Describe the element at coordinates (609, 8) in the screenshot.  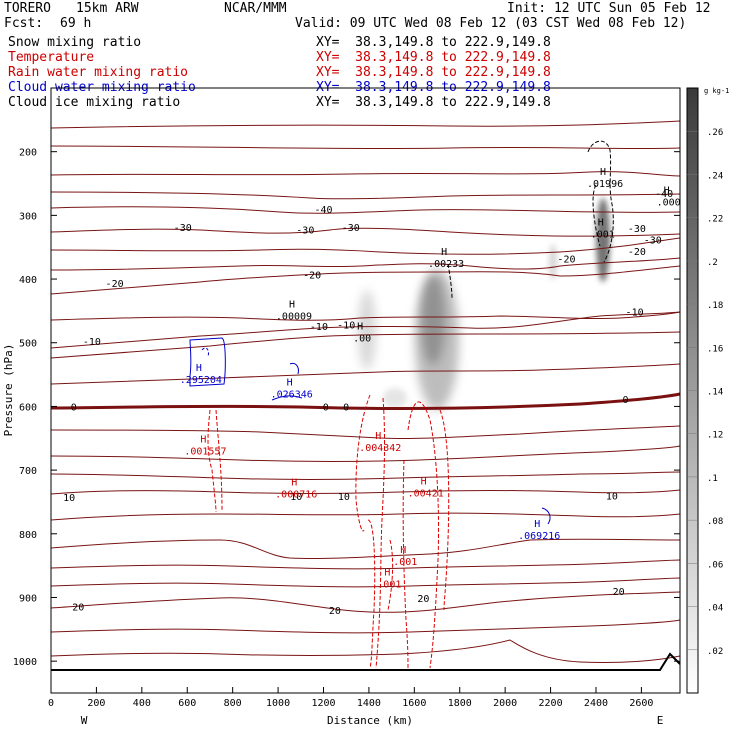
I see `init-time: Init: 12 UTC Sun 05 Feb 12` at that location.